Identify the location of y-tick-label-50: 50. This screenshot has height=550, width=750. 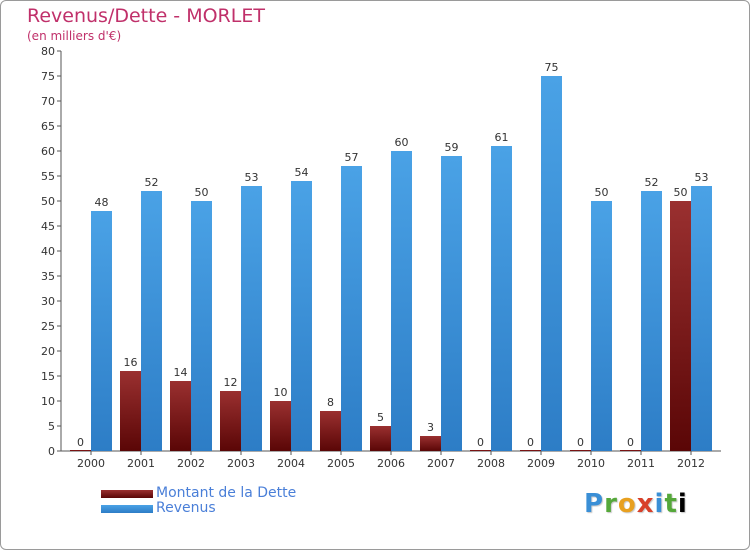
(48, 201).